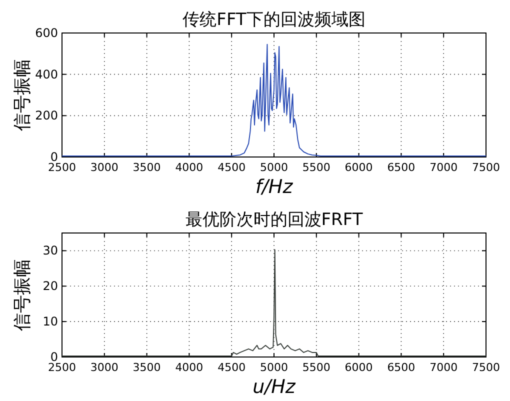  I want to click on y-tick-label: 400, so click(46, 74).